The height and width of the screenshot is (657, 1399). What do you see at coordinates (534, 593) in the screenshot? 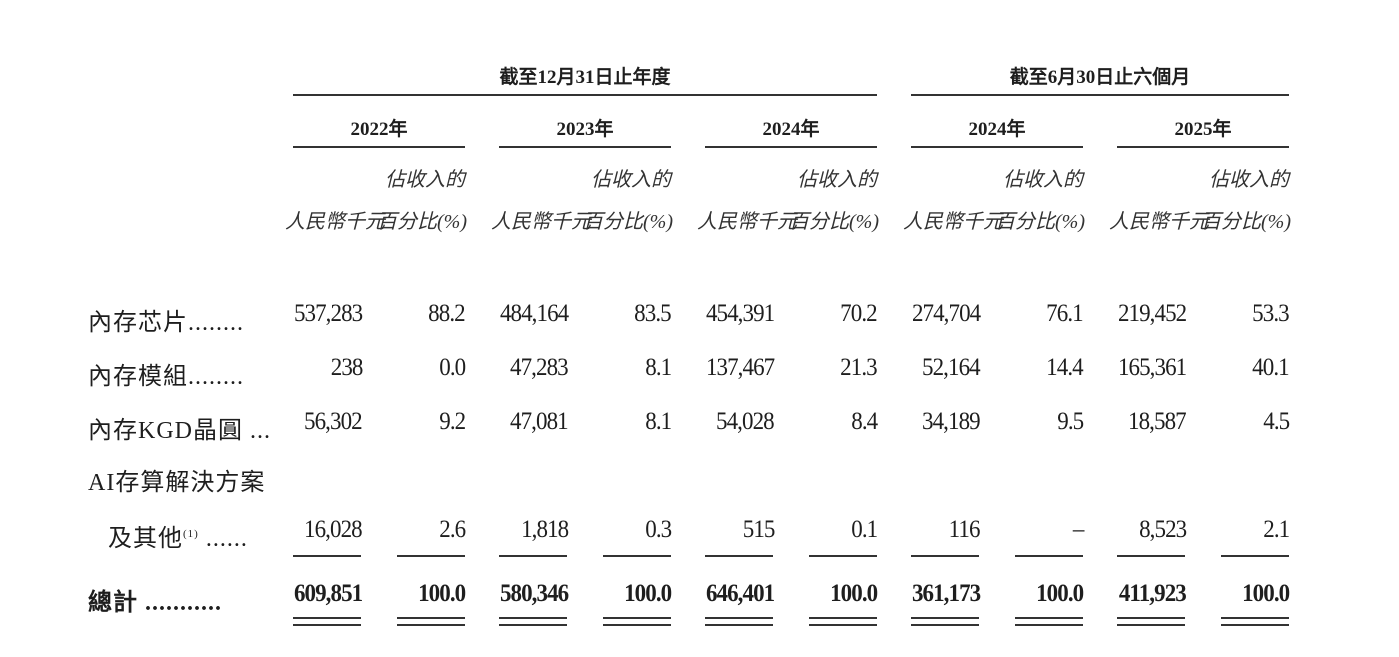
I see `rmb-value: 580,346` at bounding box center [534, 593].